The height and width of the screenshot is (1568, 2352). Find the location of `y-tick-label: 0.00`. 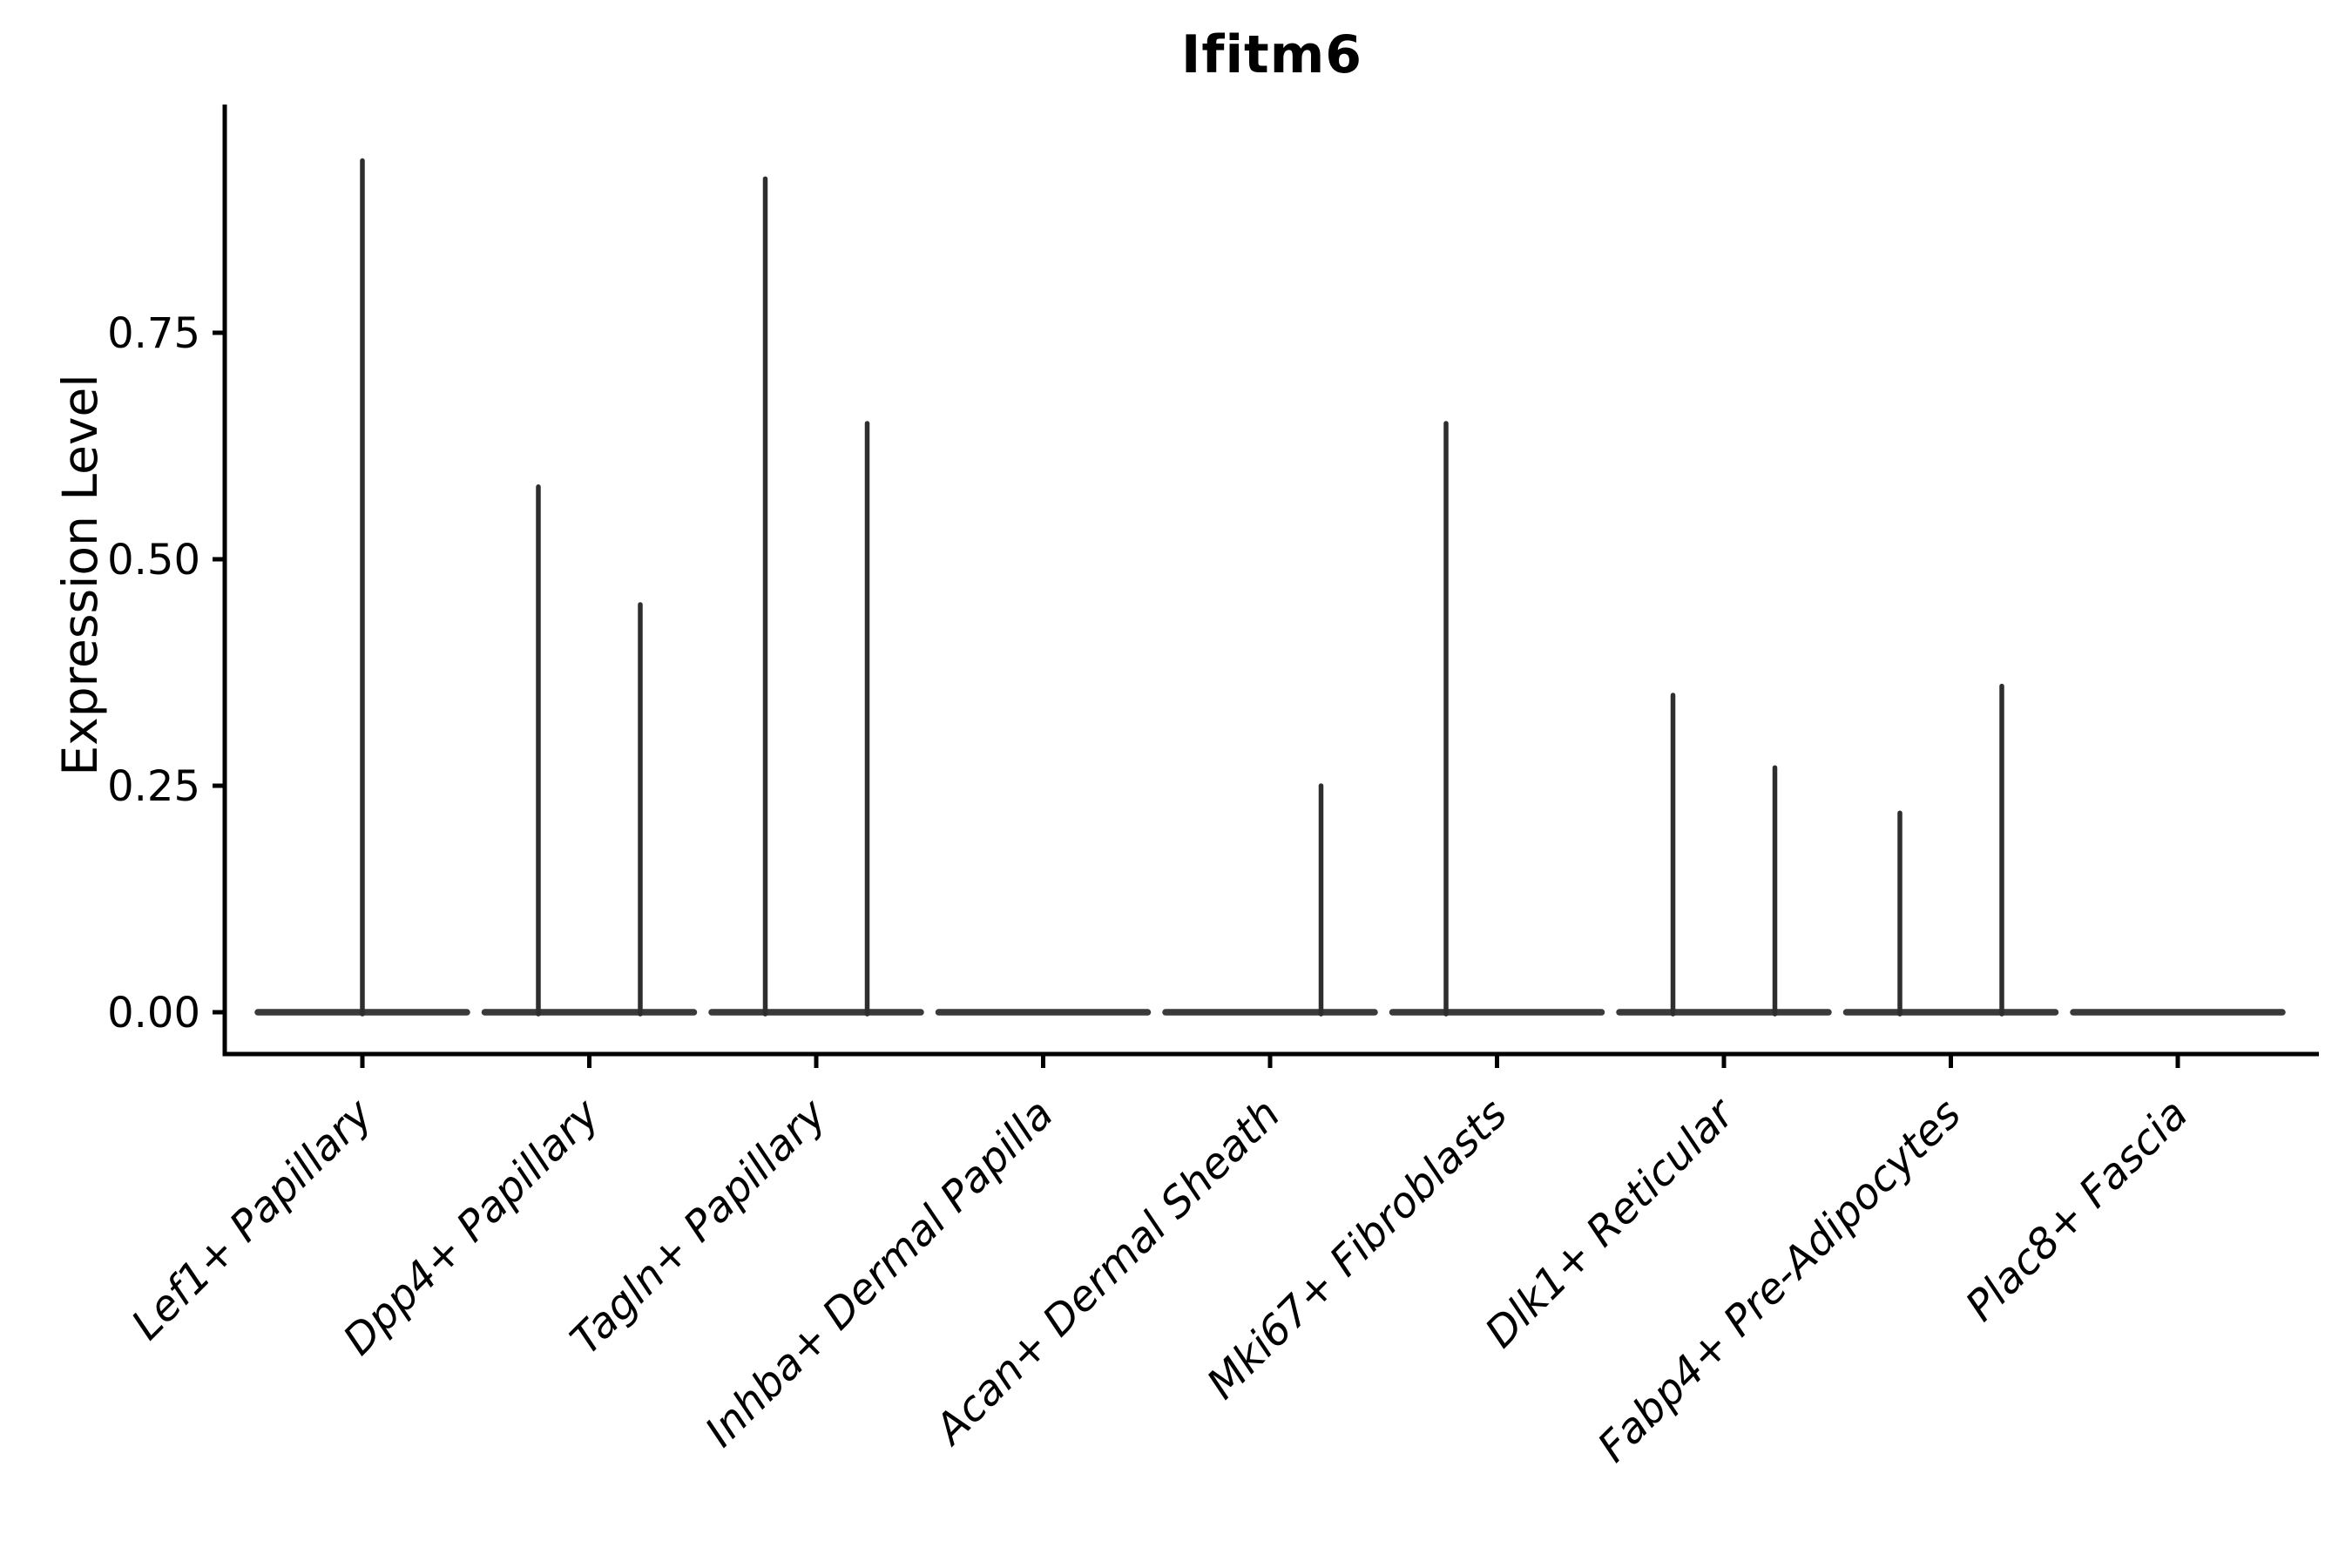

y-tick-label: 0.00 is located at coordinates (153, 1013).